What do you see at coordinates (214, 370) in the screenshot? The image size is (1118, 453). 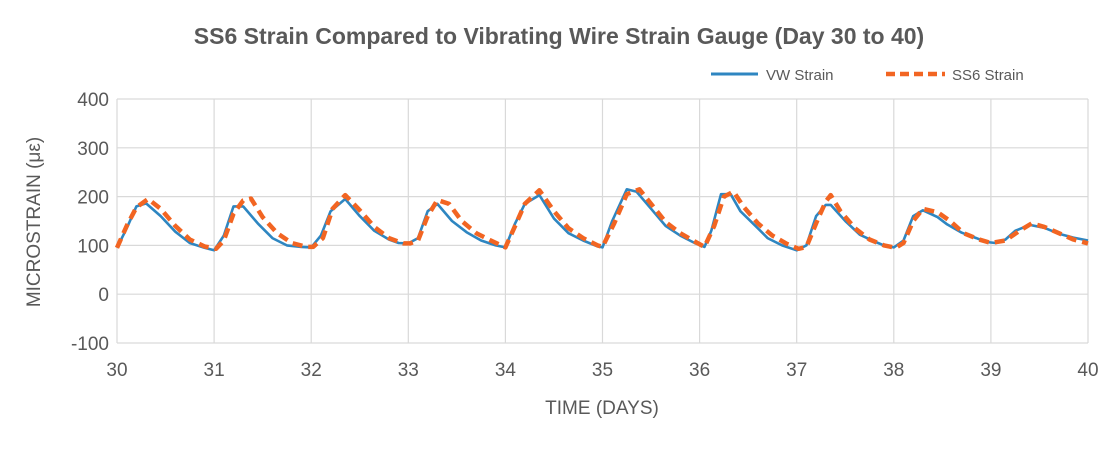 I see `x-tick-label: 31` at bounding box center [214, 370].